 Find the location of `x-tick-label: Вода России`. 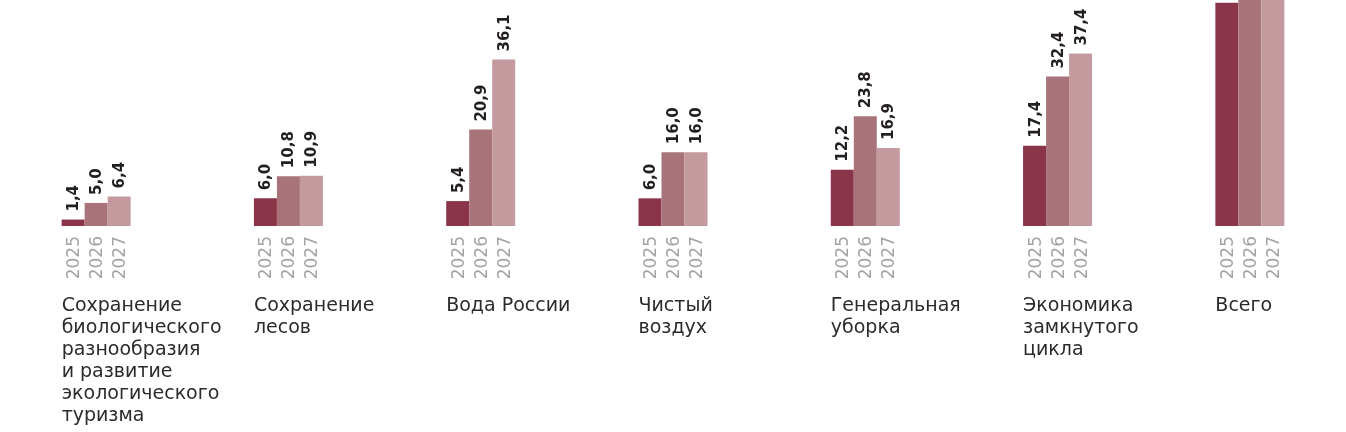

x-tick-label: Вода России is located at coordinates (508, 304).